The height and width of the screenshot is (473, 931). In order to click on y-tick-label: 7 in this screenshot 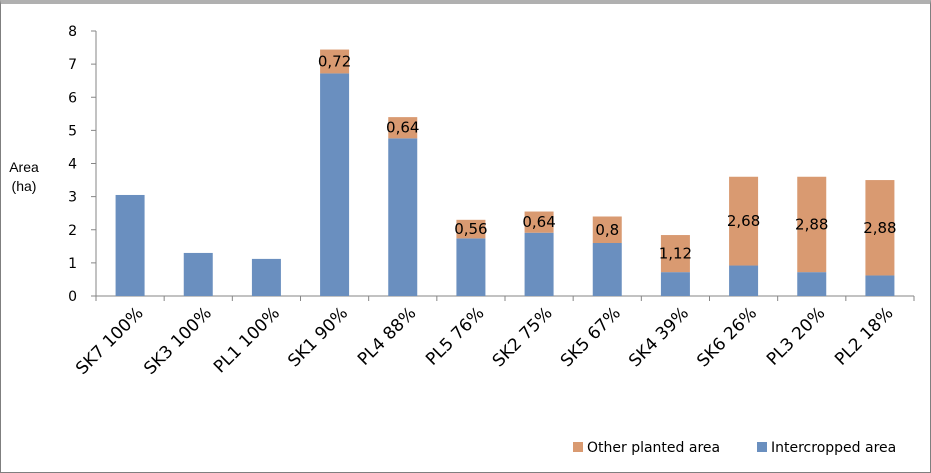, I will do `click(72, 65)`.